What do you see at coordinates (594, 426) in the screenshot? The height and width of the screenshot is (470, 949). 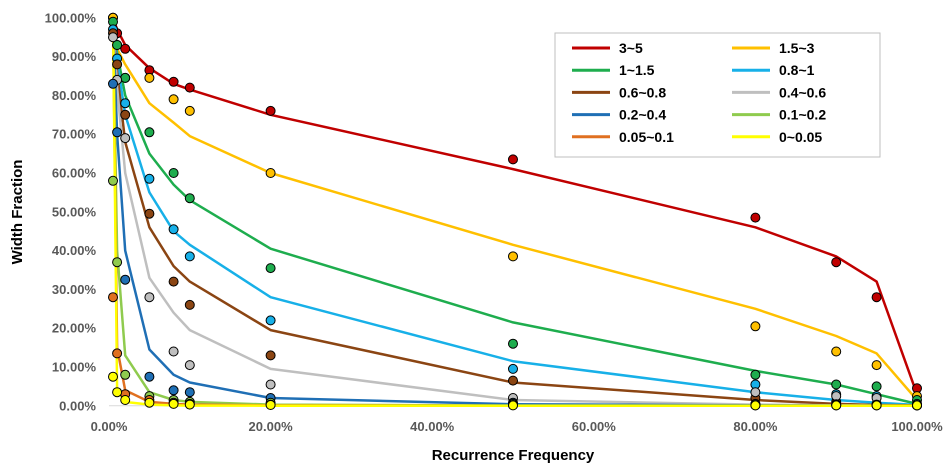 I see `x-tick-label: 60.00%` at bounding box center [594, 426].